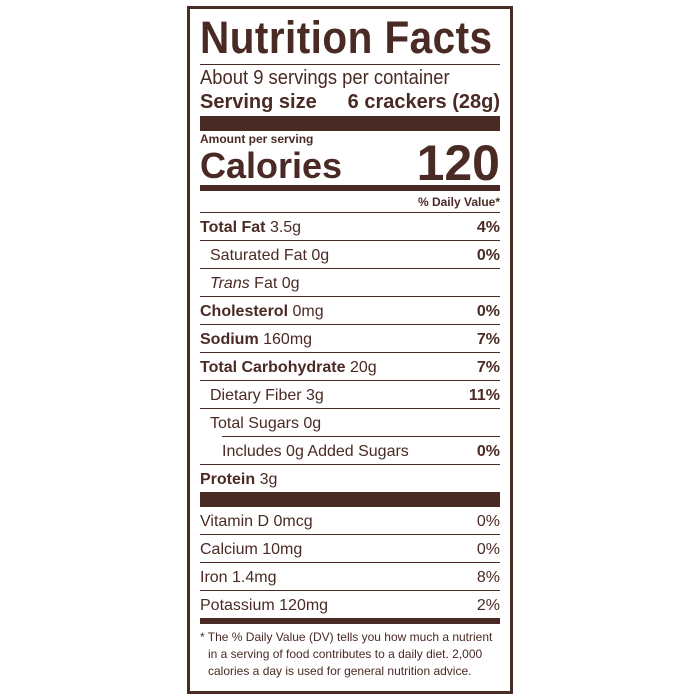 The height and width of the screenshot is (700, 700). I want to click on label-title: Nutrition Facts, so click(346, 37).